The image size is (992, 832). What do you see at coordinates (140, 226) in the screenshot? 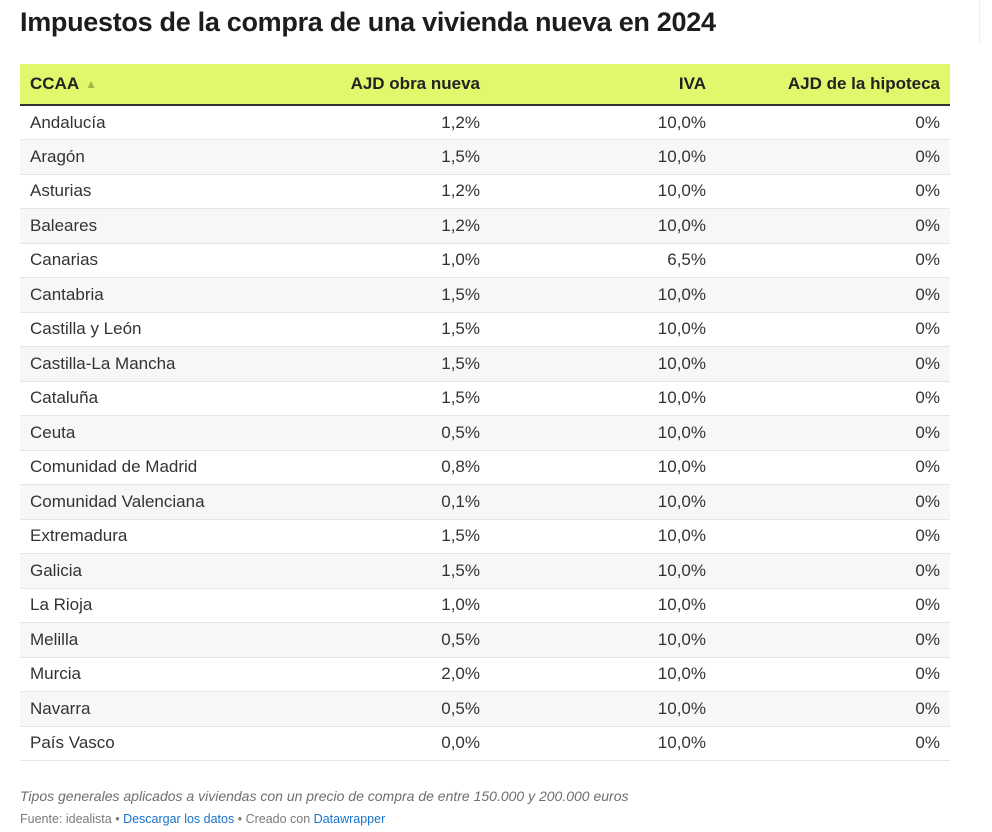
I see `ccaa-cell: Baleares` at bounding box center [140, 226].